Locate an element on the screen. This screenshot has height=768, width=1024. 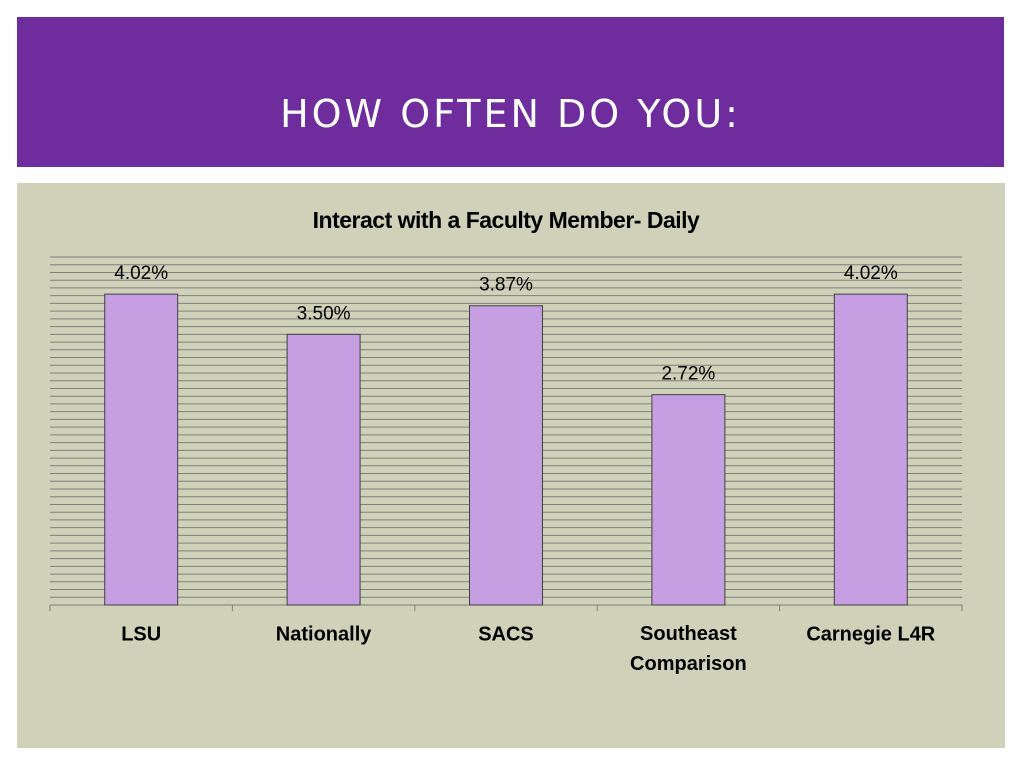
data-label: 3.87% is located at coordinates (506, 285).